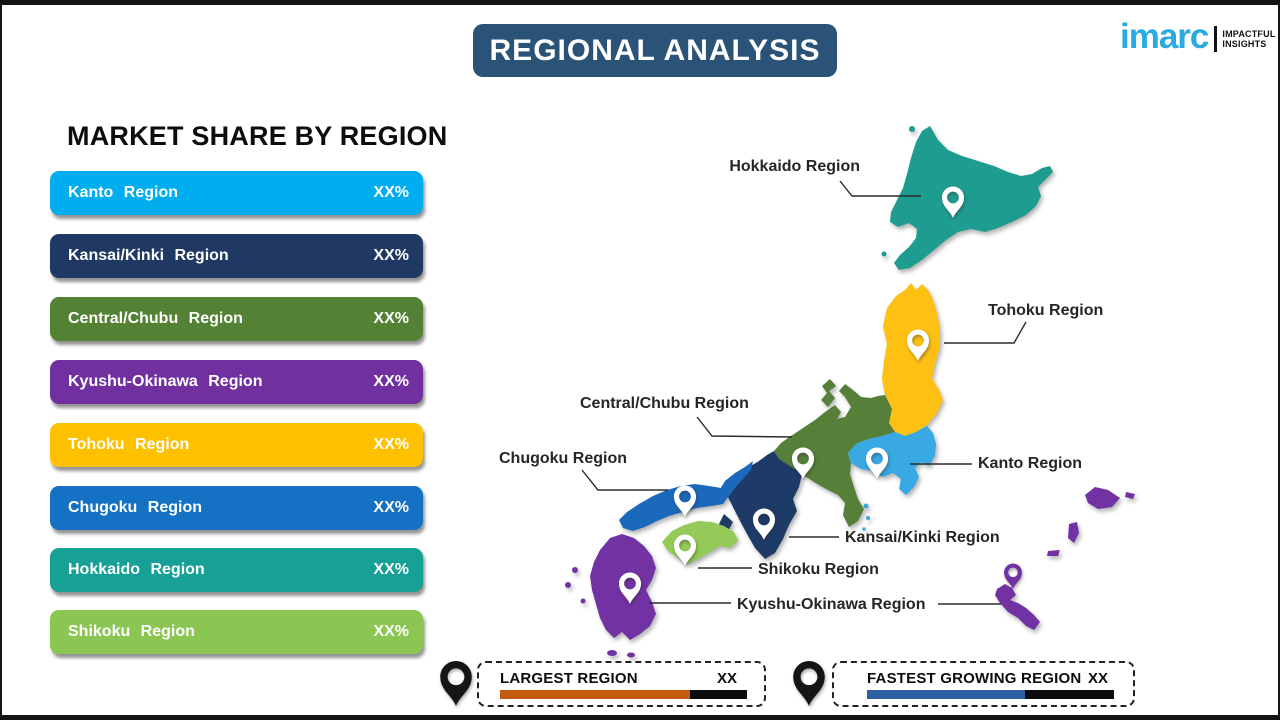  I want to click on market-share-bar-chubu: Central/Chubu Region XX%, so click(236, 319).